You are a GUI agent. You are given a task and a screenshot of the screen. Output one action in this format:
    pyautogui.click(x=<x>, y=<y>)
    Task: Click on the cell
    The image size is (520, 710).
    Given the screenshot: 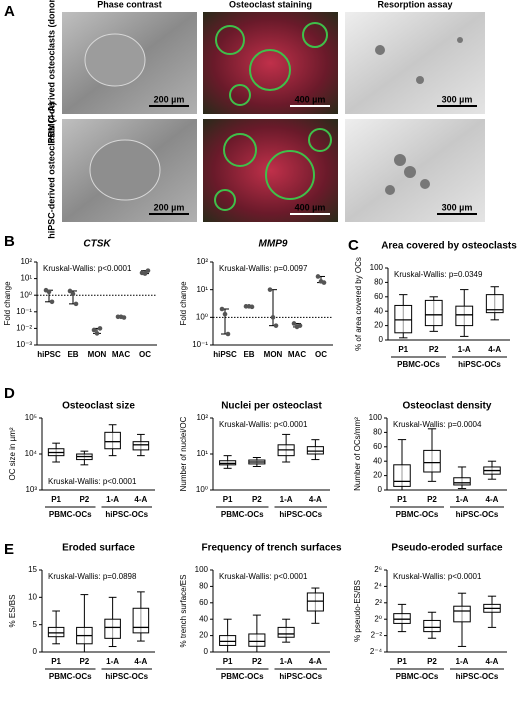 What is the action you would take?
    pyautogui.click(x=115, y=60)
    